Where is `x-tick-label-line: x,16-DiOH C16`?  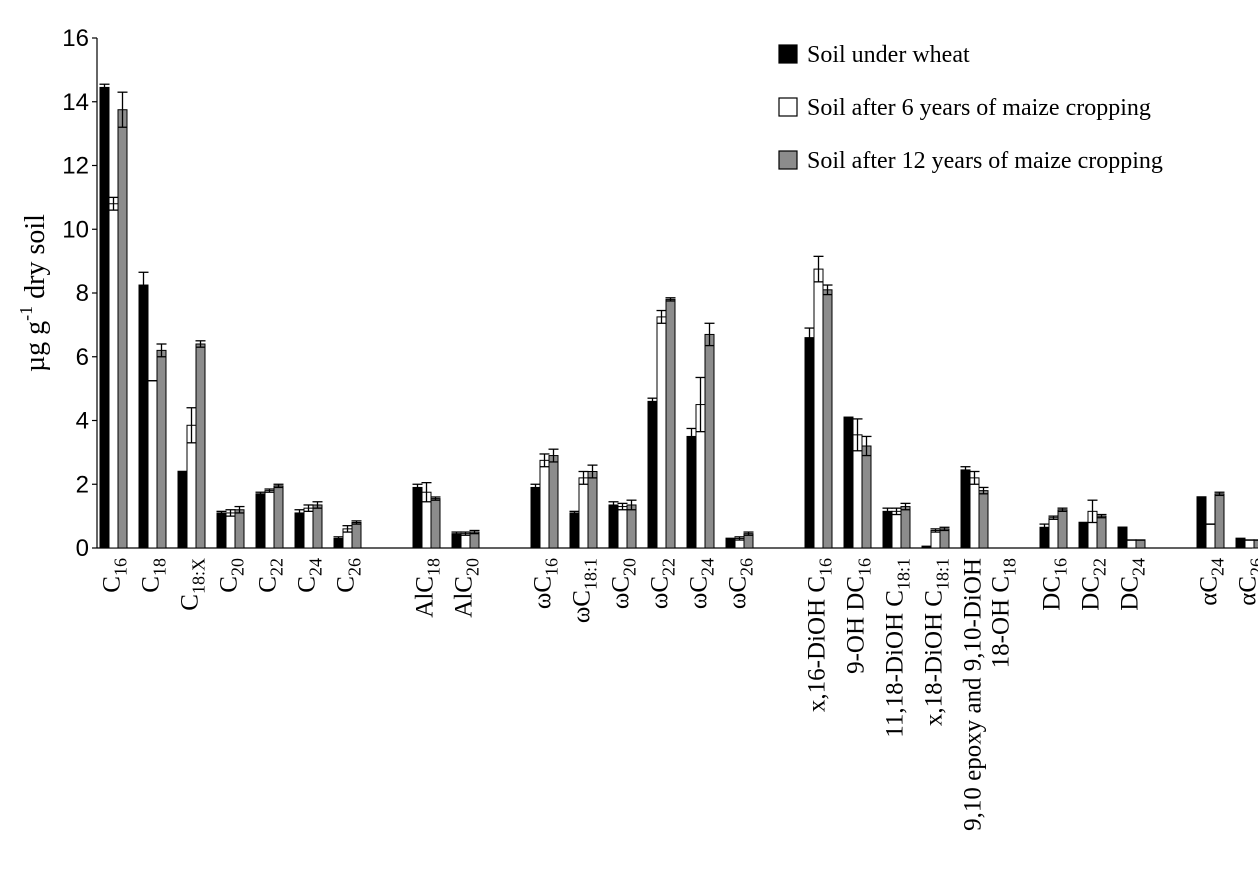
x-tick-label-line: x,16-DiOH C16 is located at coordinates (820, 635).